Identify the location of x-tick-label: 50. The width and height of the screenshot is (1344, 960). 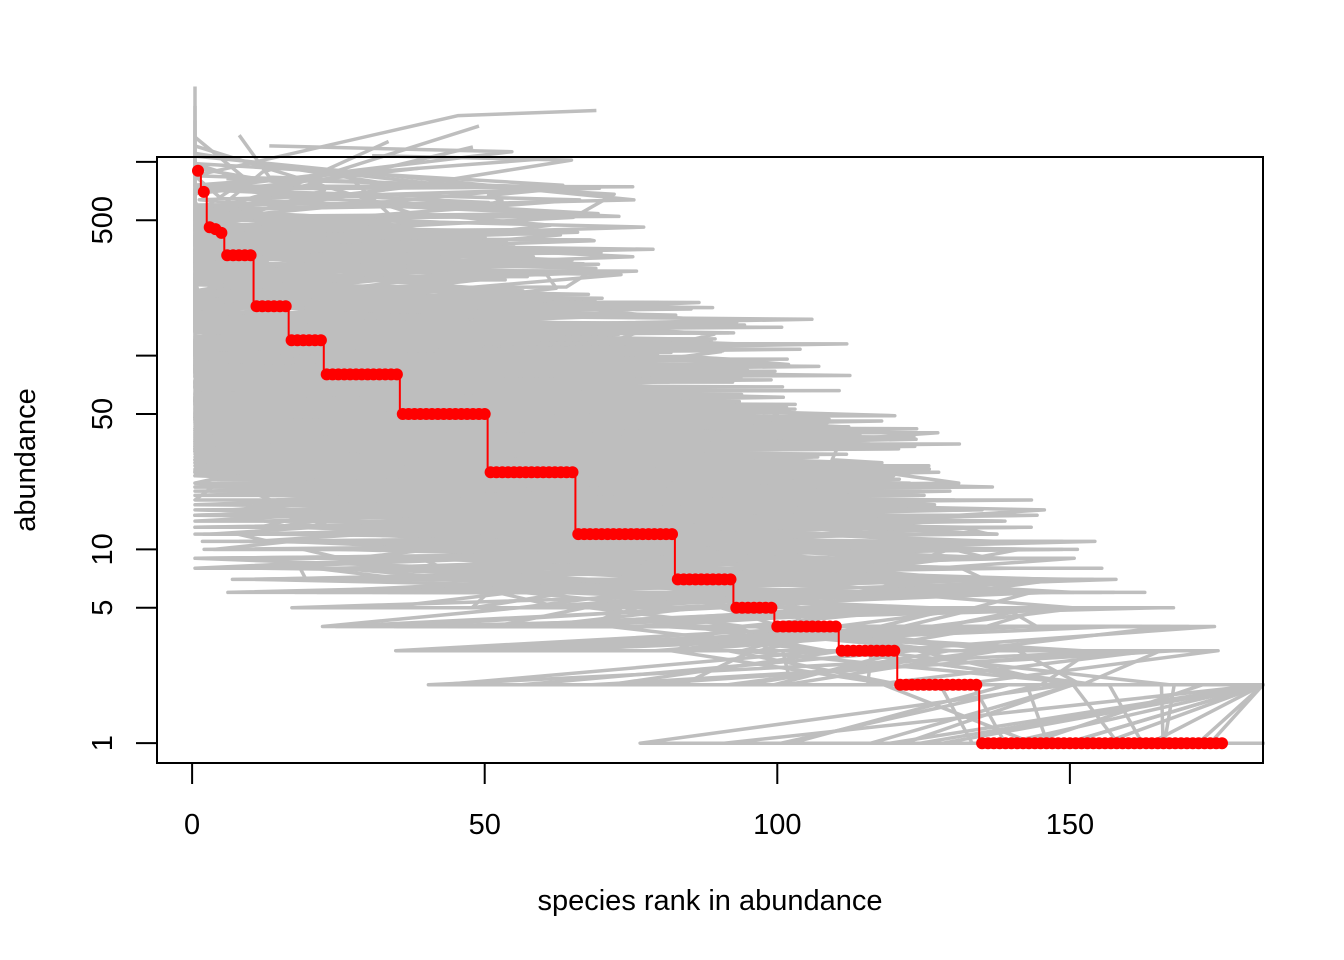
(485, 825).